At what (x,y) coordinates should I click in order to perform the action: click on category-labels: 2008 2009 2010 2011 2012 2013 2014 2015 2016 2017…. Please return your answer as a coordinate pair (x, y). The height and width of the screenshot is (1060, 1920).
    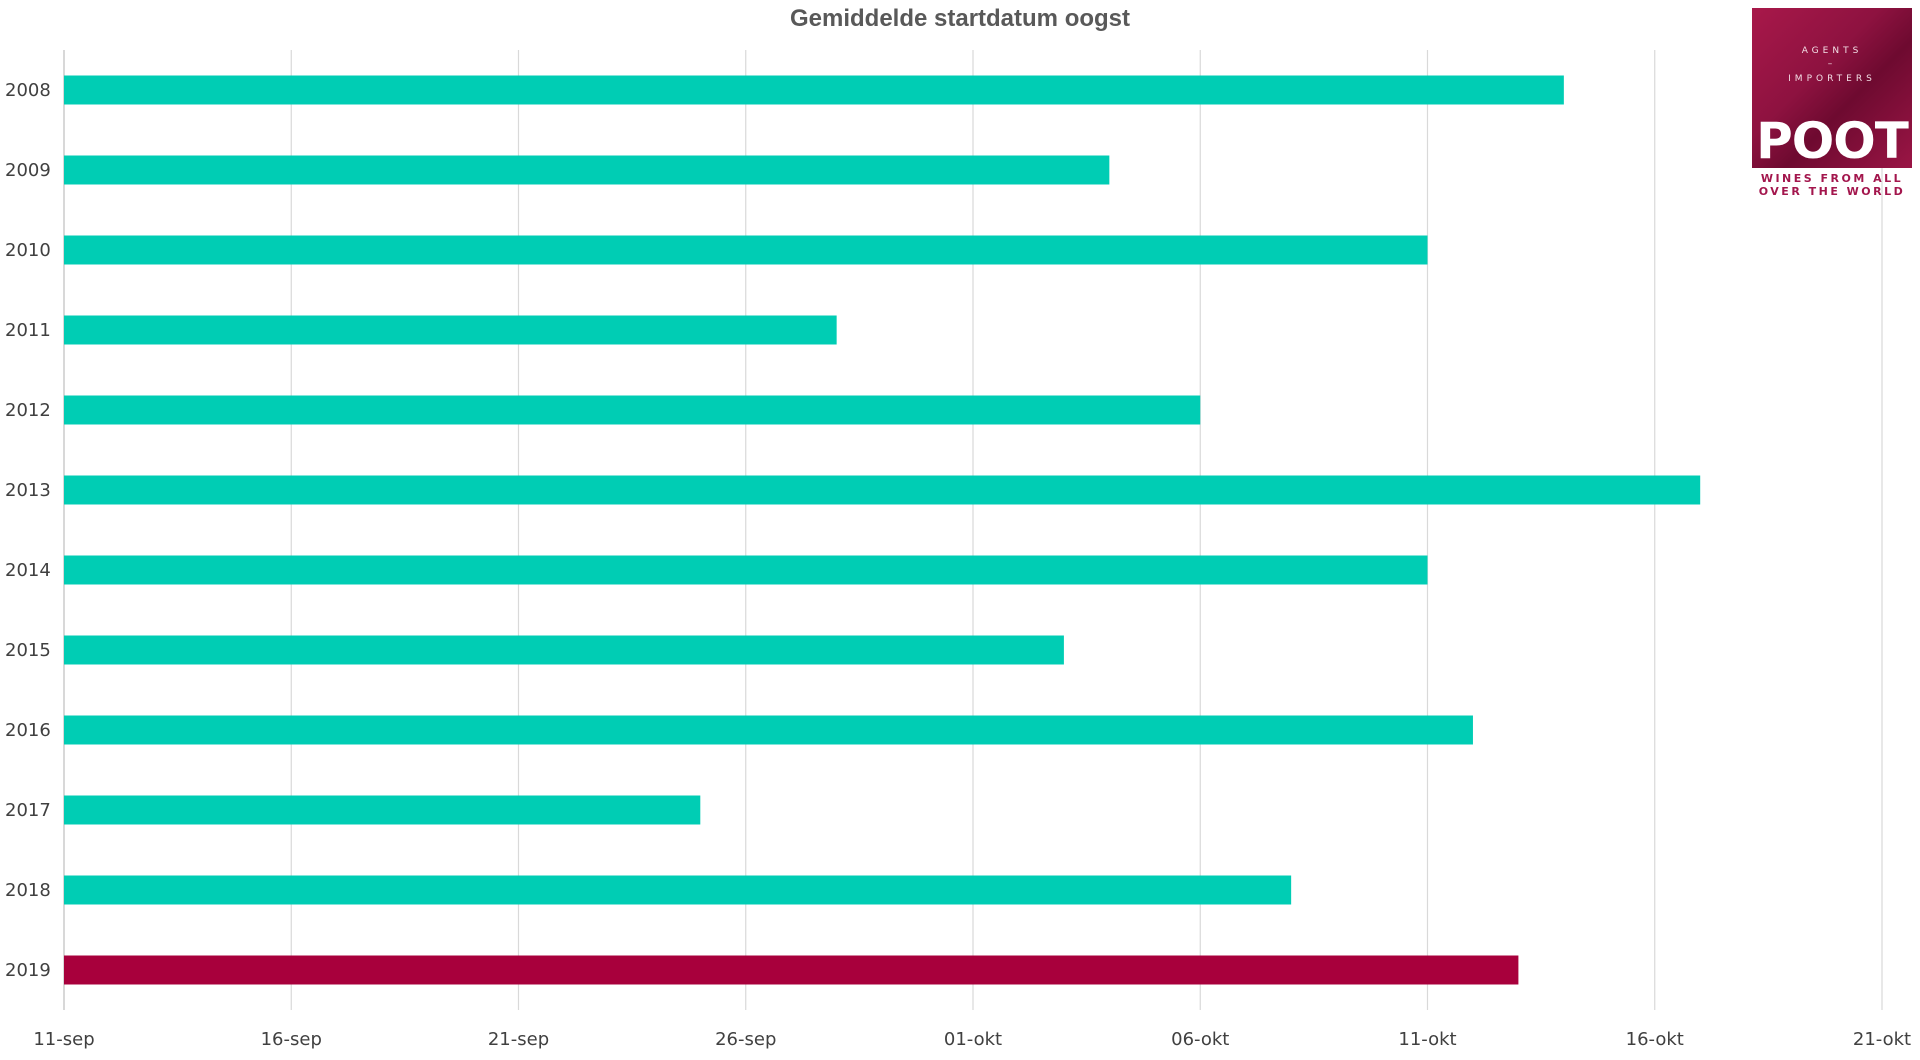
    Looking at the image, I should click on (28, 530).